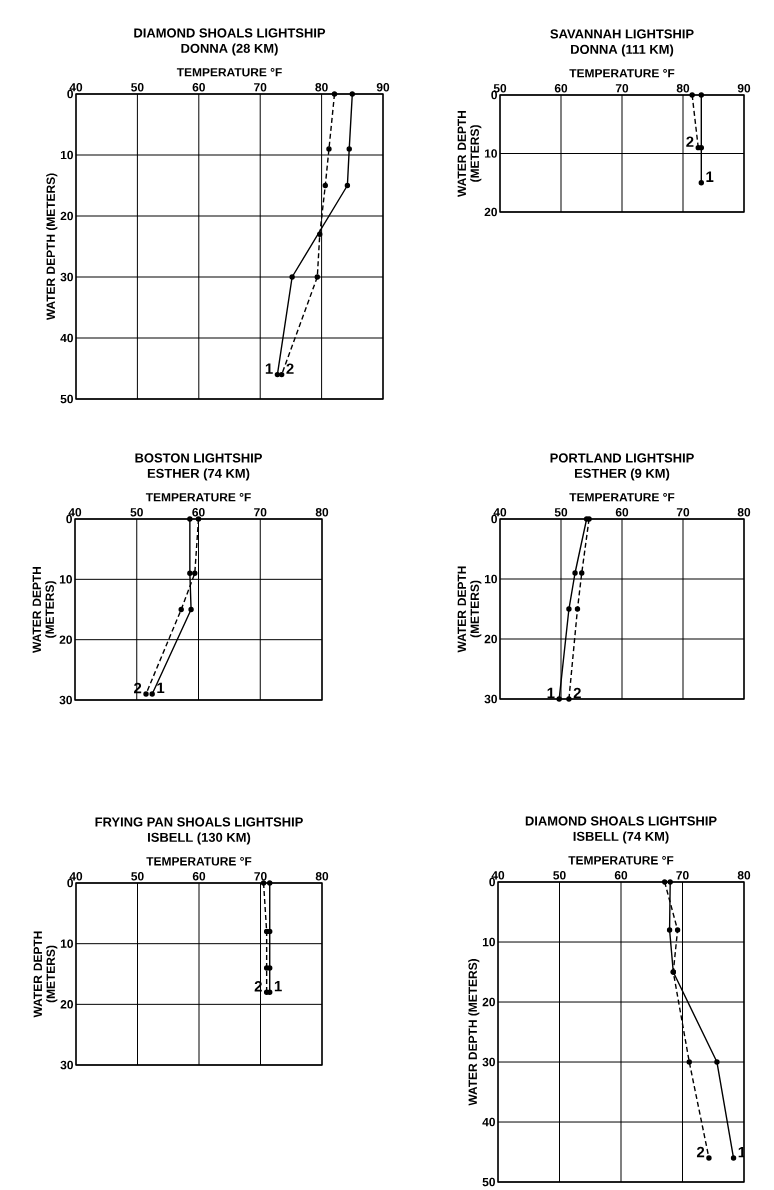 The width and height of the screenshot is (774, 1190). What do you see at coordinates (199, 838) in the screenshot?
I see `chart-subtitle: ISBELL (130 KM)` at bounding box center [199, 838].